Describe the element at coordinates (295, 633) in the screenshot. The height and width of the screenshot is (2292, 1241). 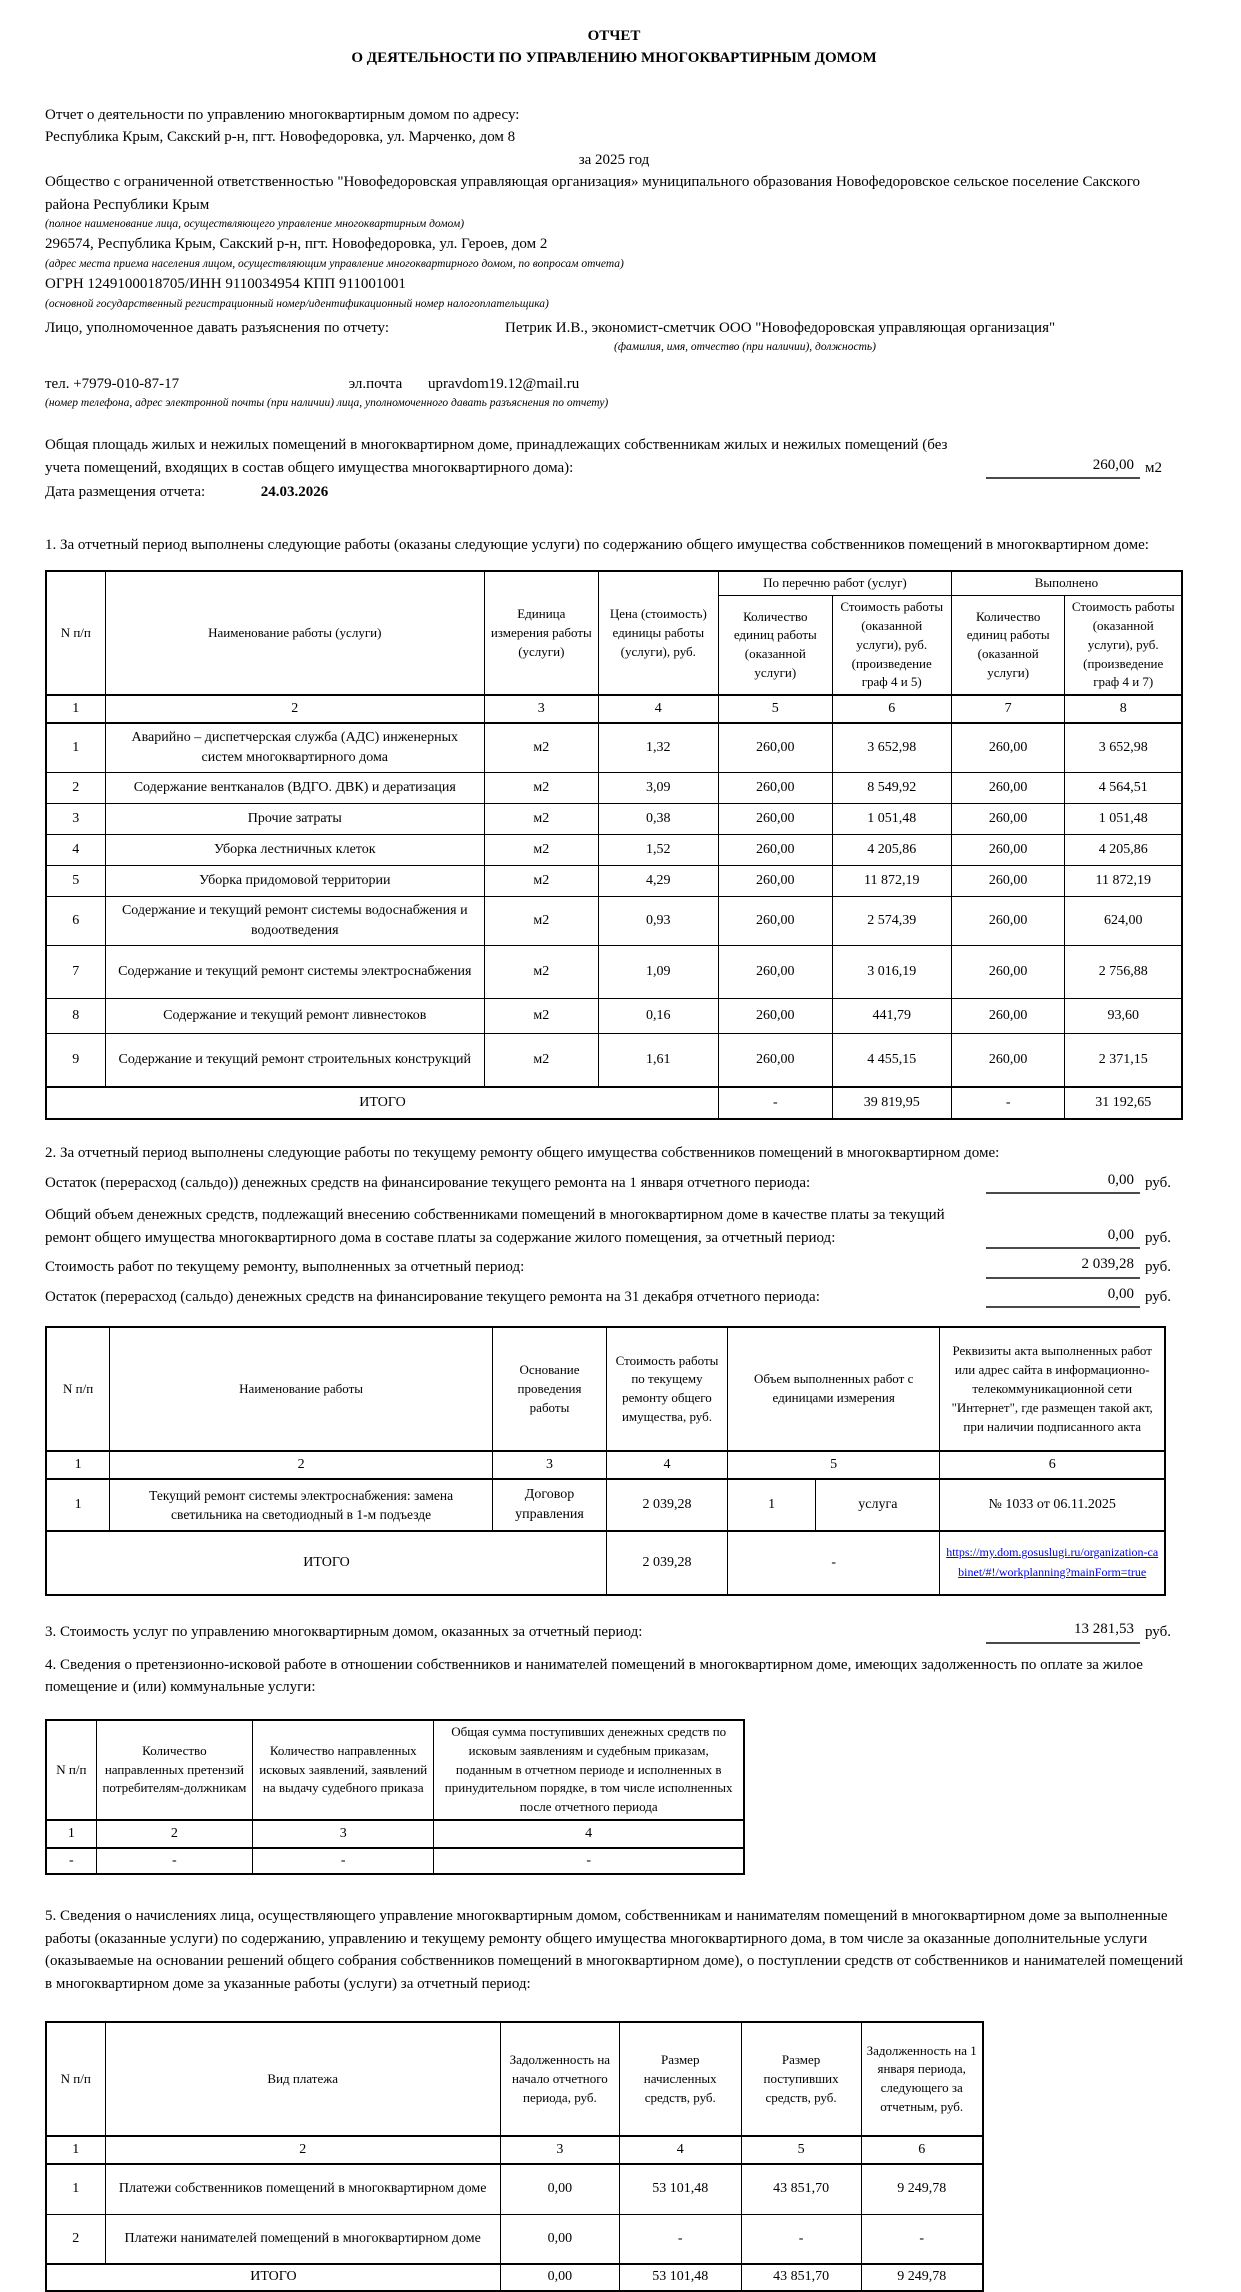
I see `col-work-name: Наименование работы (услуги)` at that location.